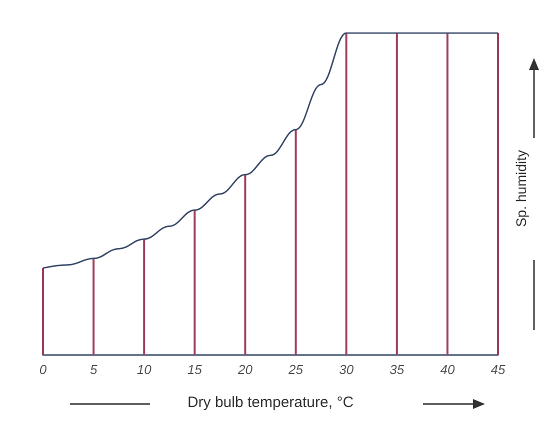 This screenshot has width=548, height=421. I want to click on x-tick-label: 5, so click(94, 369).